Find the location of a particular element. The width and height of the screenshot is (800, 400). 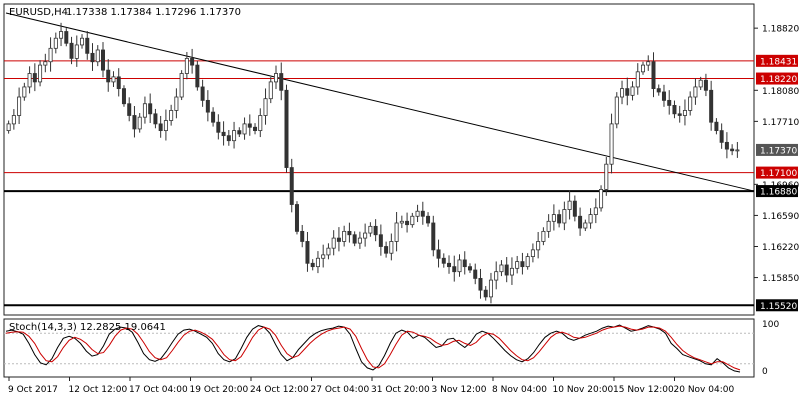

x-tick-label: 27 Oct 04:00 is located at coordinates (340, 390).